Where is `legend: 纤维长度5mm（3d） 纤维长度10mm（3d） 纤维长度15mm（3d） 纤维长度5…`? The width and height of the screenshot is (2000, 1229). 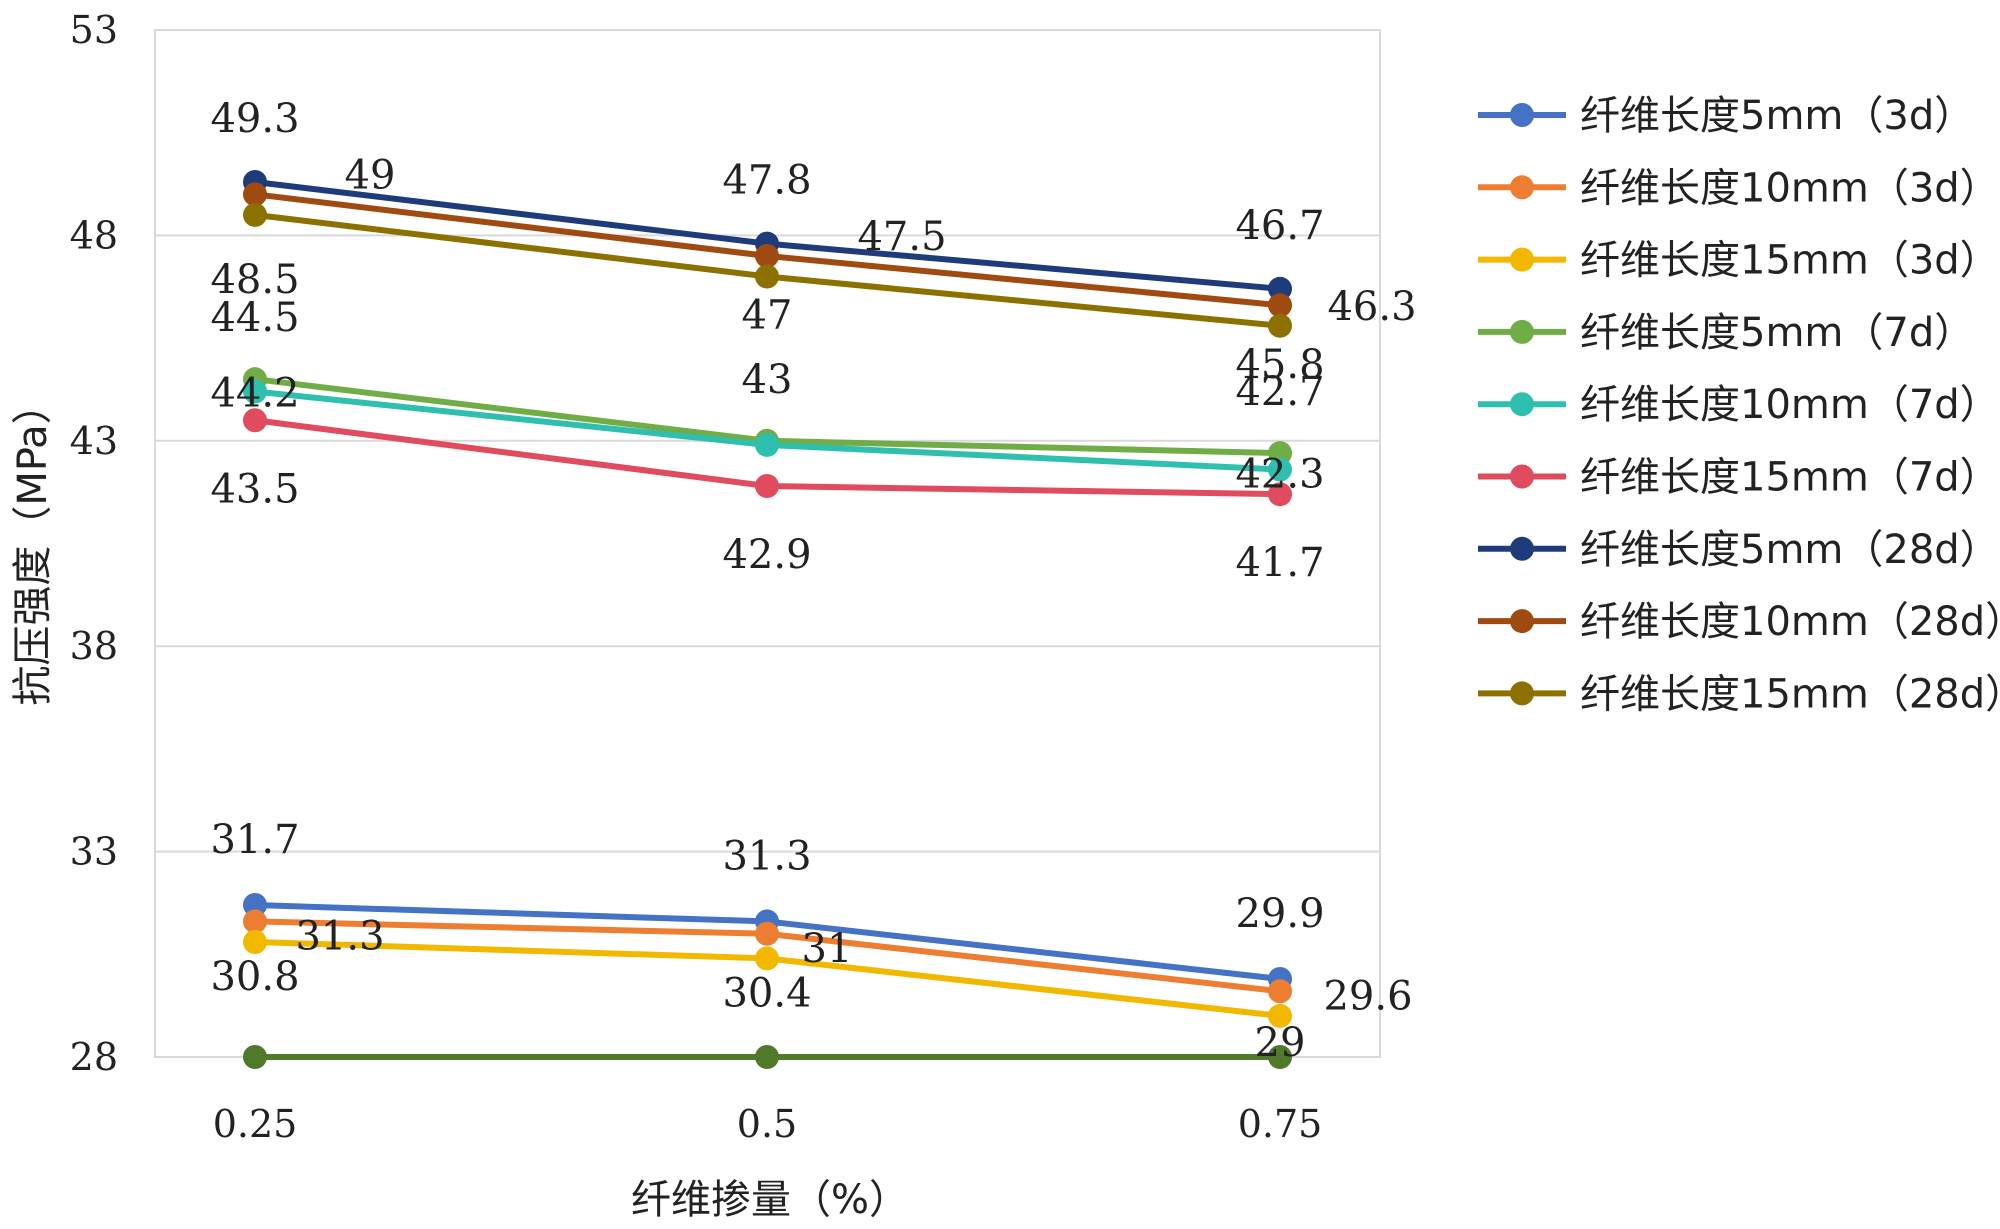
legend: 纤维长度5mm（3d） 纤维长度10mm（3d） 纤维长度15mm（3d） 纤维长度5… is located at coordinates (1739, 405).